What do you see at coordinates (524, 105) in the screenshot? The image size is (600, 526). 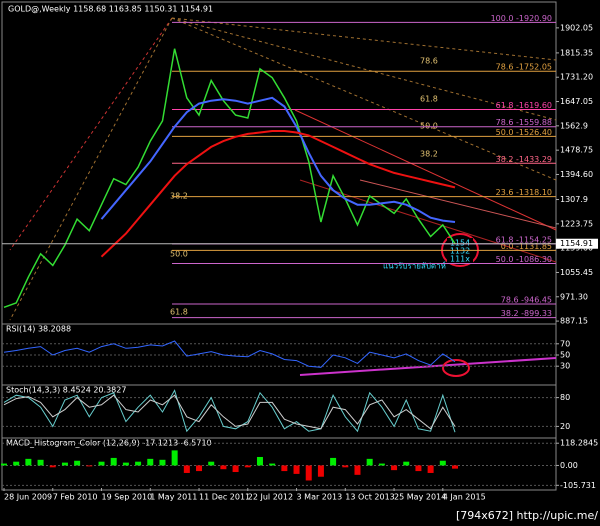 I see `fib-label: 61.8 -1619.60` at bounding box center [524, 105].